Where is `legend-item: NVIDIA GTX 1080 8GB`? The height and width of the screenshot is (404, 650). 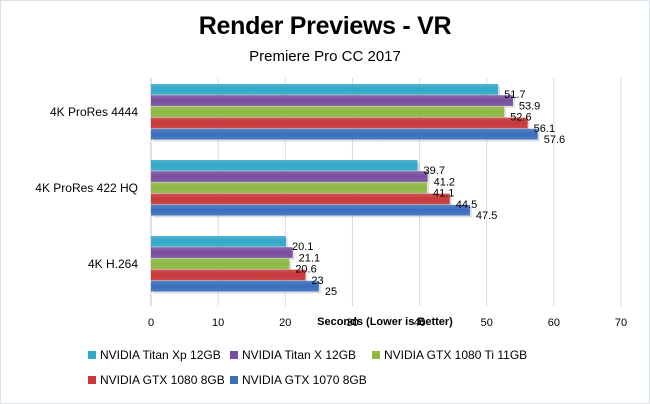
legend-item: NVIDIA GTX 1080 8GB is located at coordinates (156, 380).